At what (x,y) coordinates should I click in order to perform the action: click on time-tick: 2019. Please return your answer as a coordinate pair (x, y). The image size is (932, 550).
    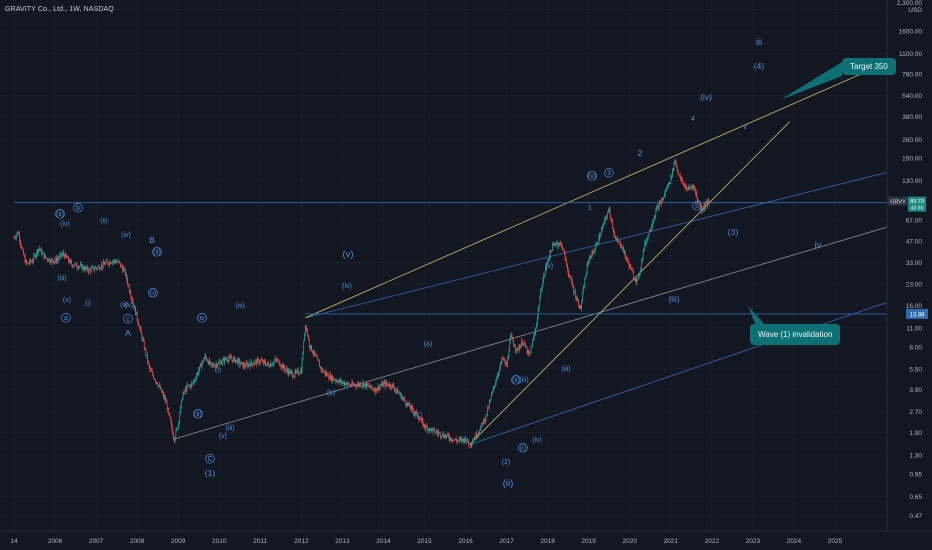
    Looking at the image, I should click on (588, 541).